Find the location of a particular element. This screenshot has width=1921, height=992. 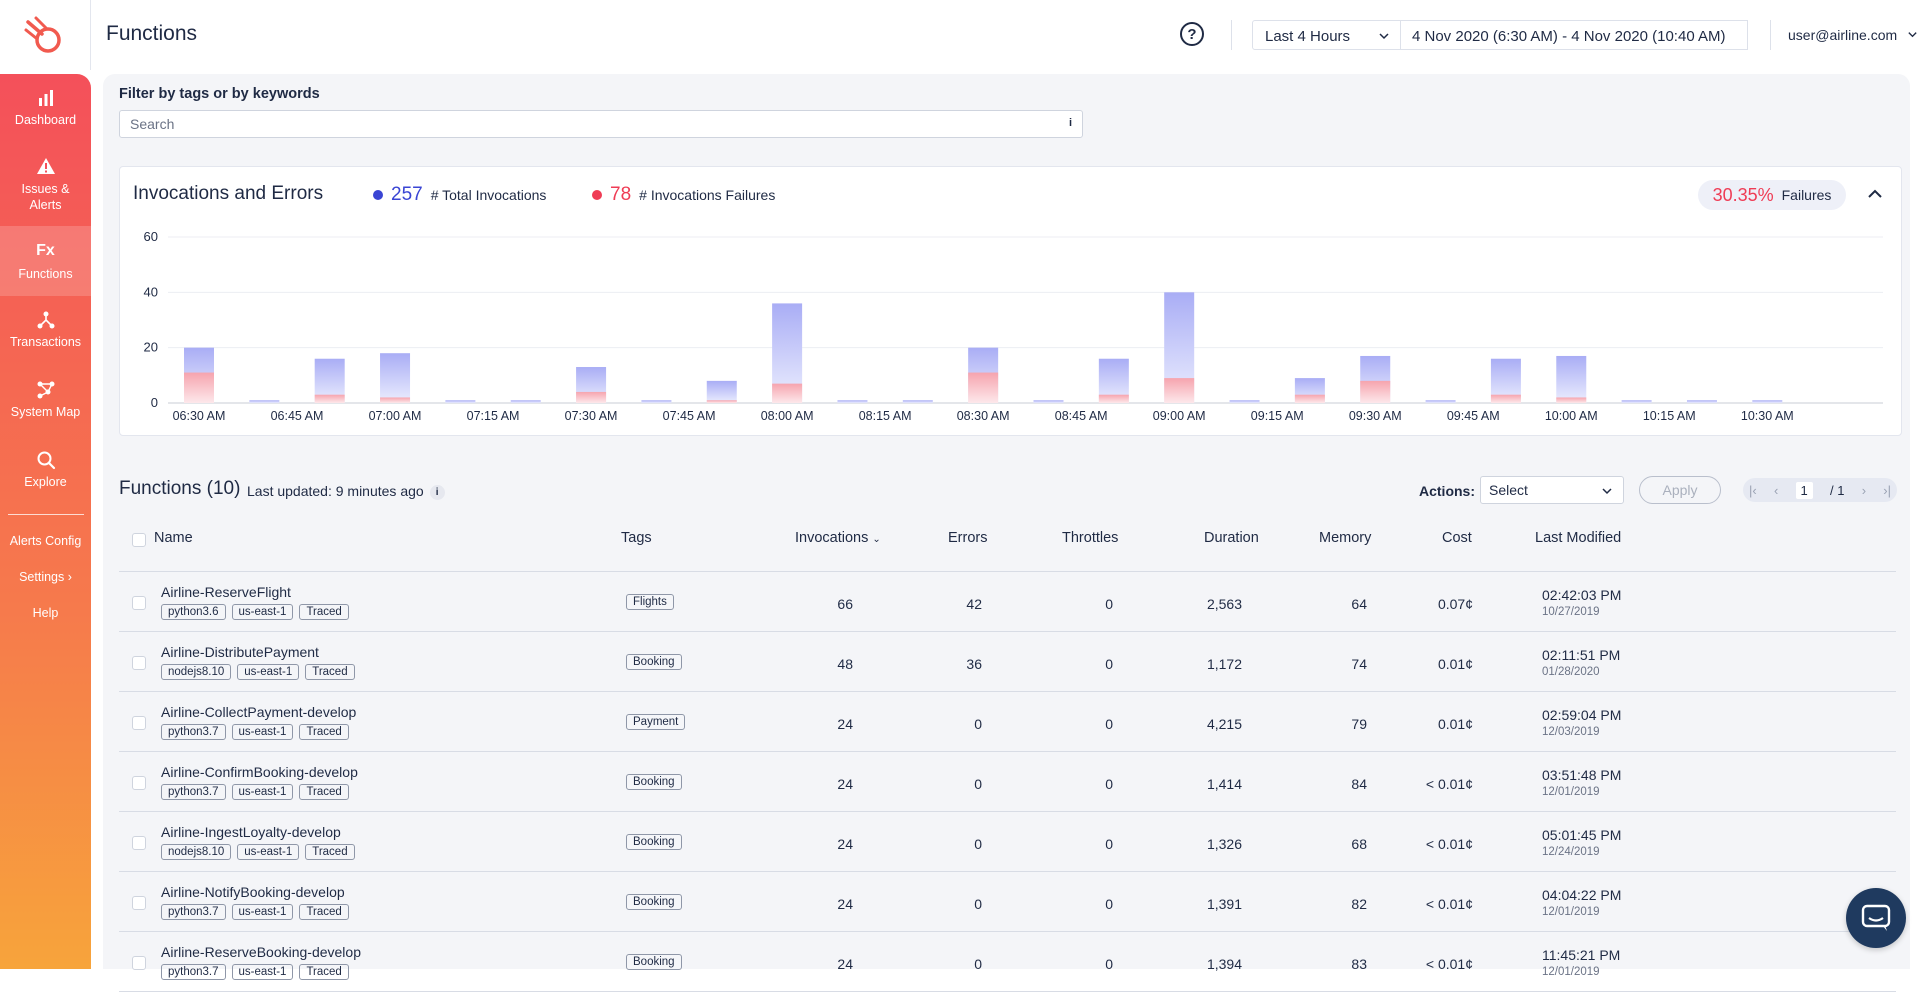

help-button: ? is located at coordinates (1192, 34).